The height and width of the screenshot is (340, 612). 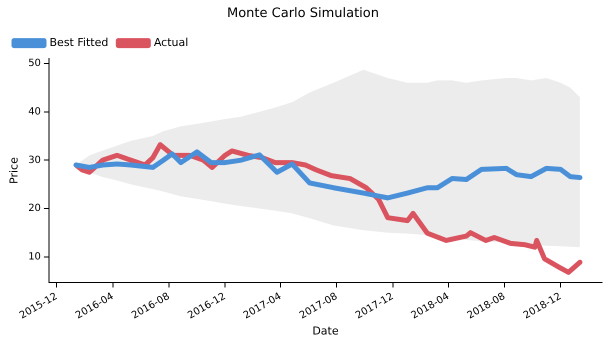 I want to click on legend-label: Best Fitted, so click(x=79, y=42).